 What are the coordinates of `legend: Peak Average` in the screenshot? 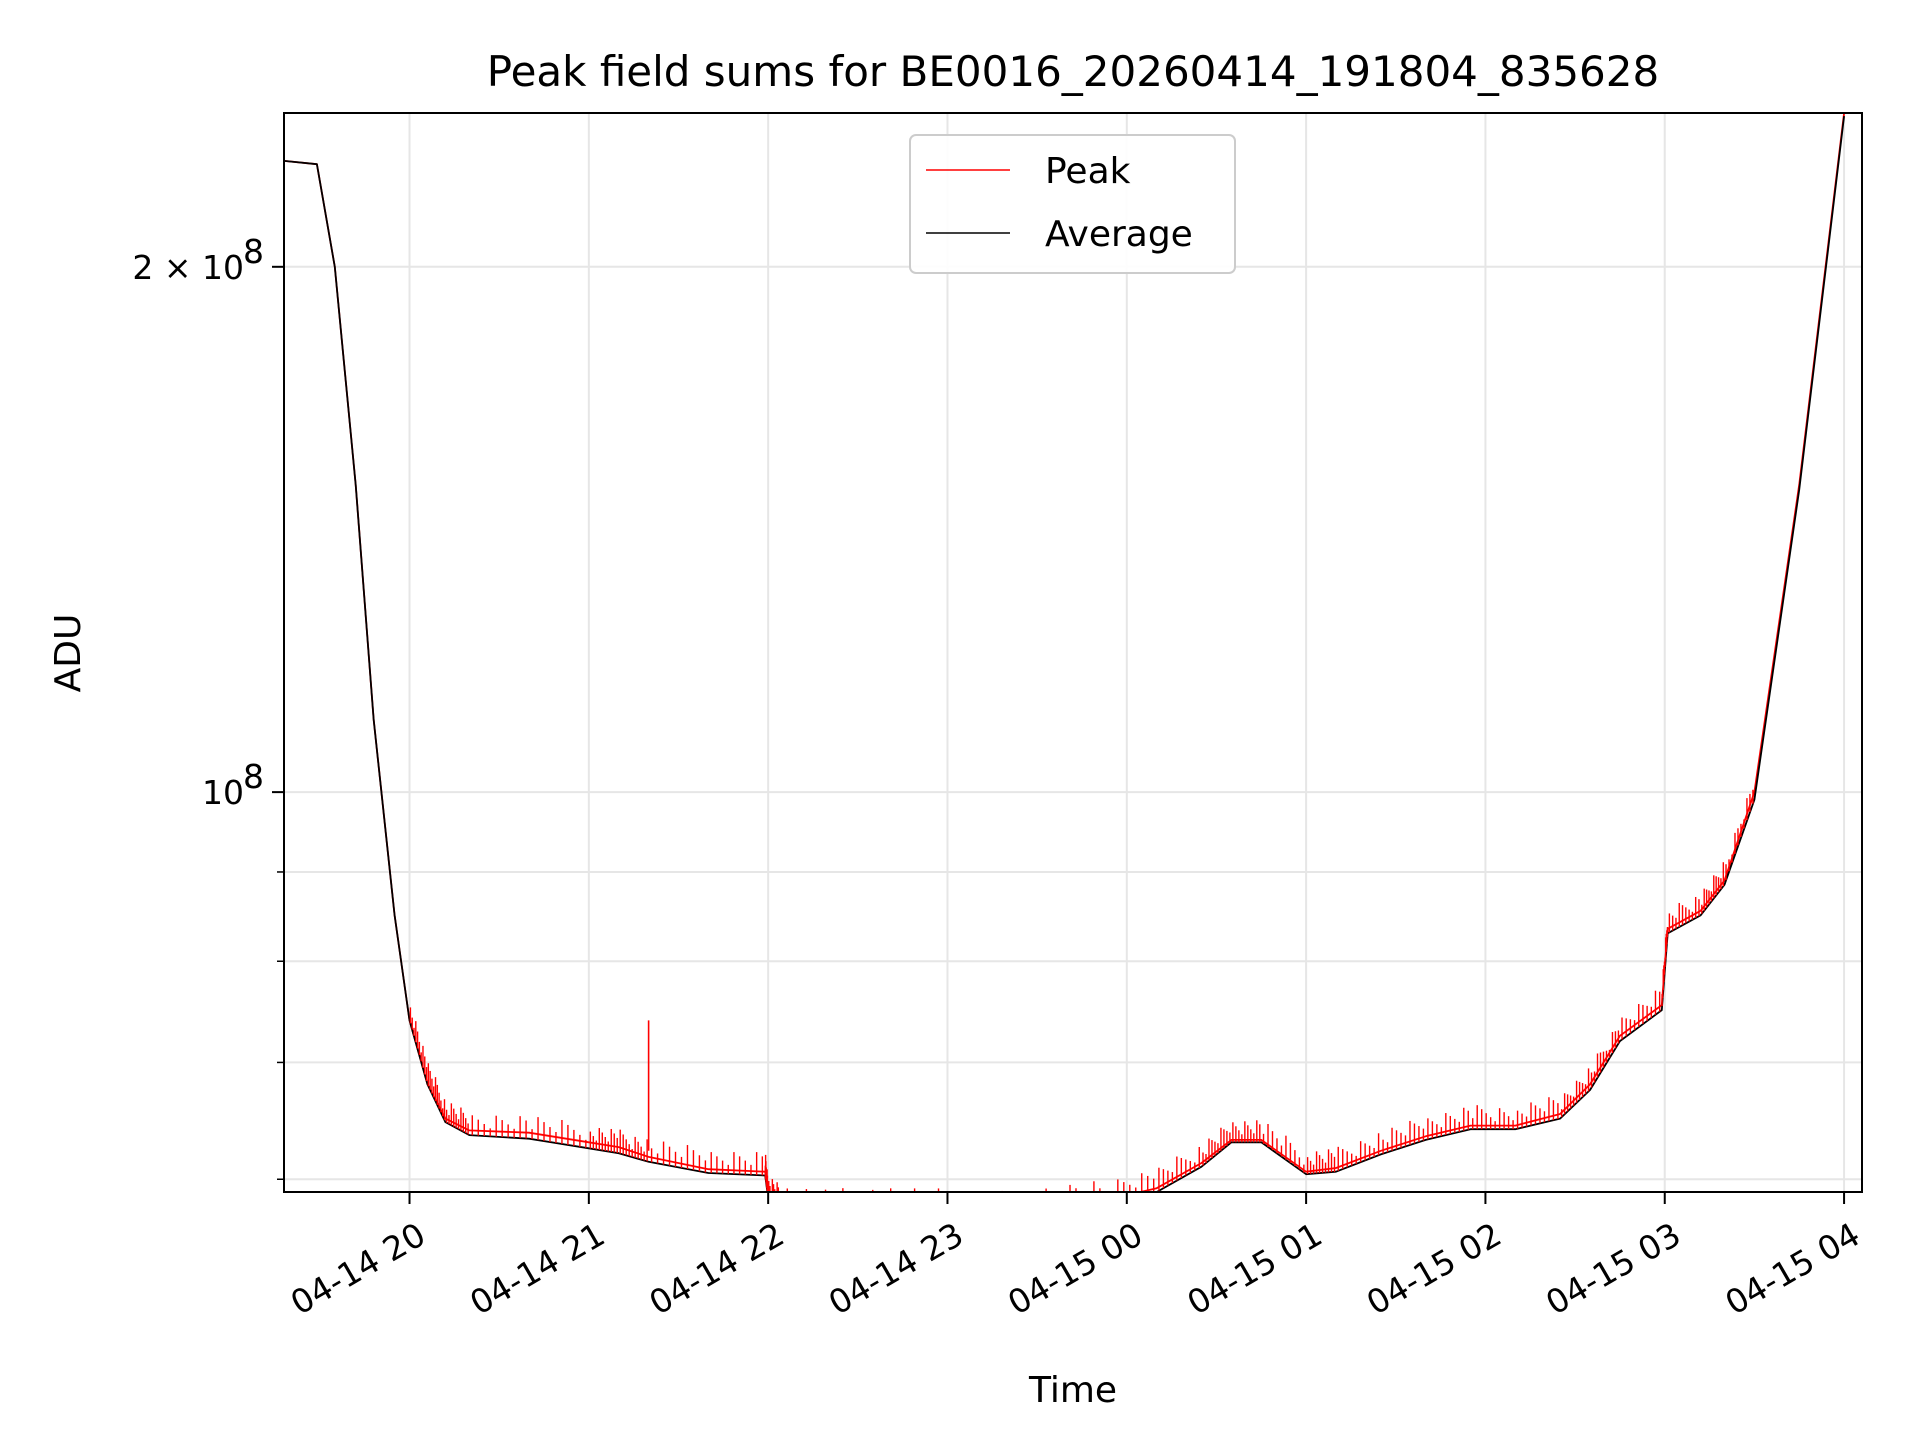 It's located at (1072, 204).